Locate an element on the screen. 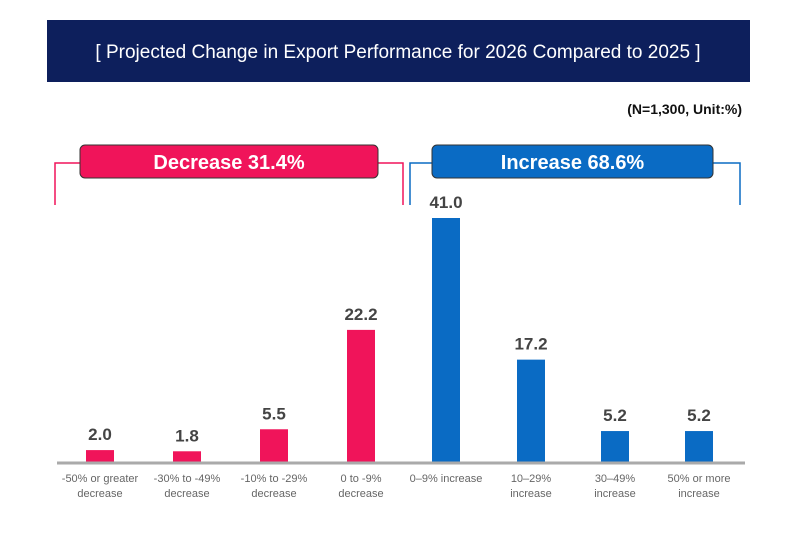 The width and height of the screenshot is (800, 533). data-label: 1.8 is located at coordinates (187, 435).